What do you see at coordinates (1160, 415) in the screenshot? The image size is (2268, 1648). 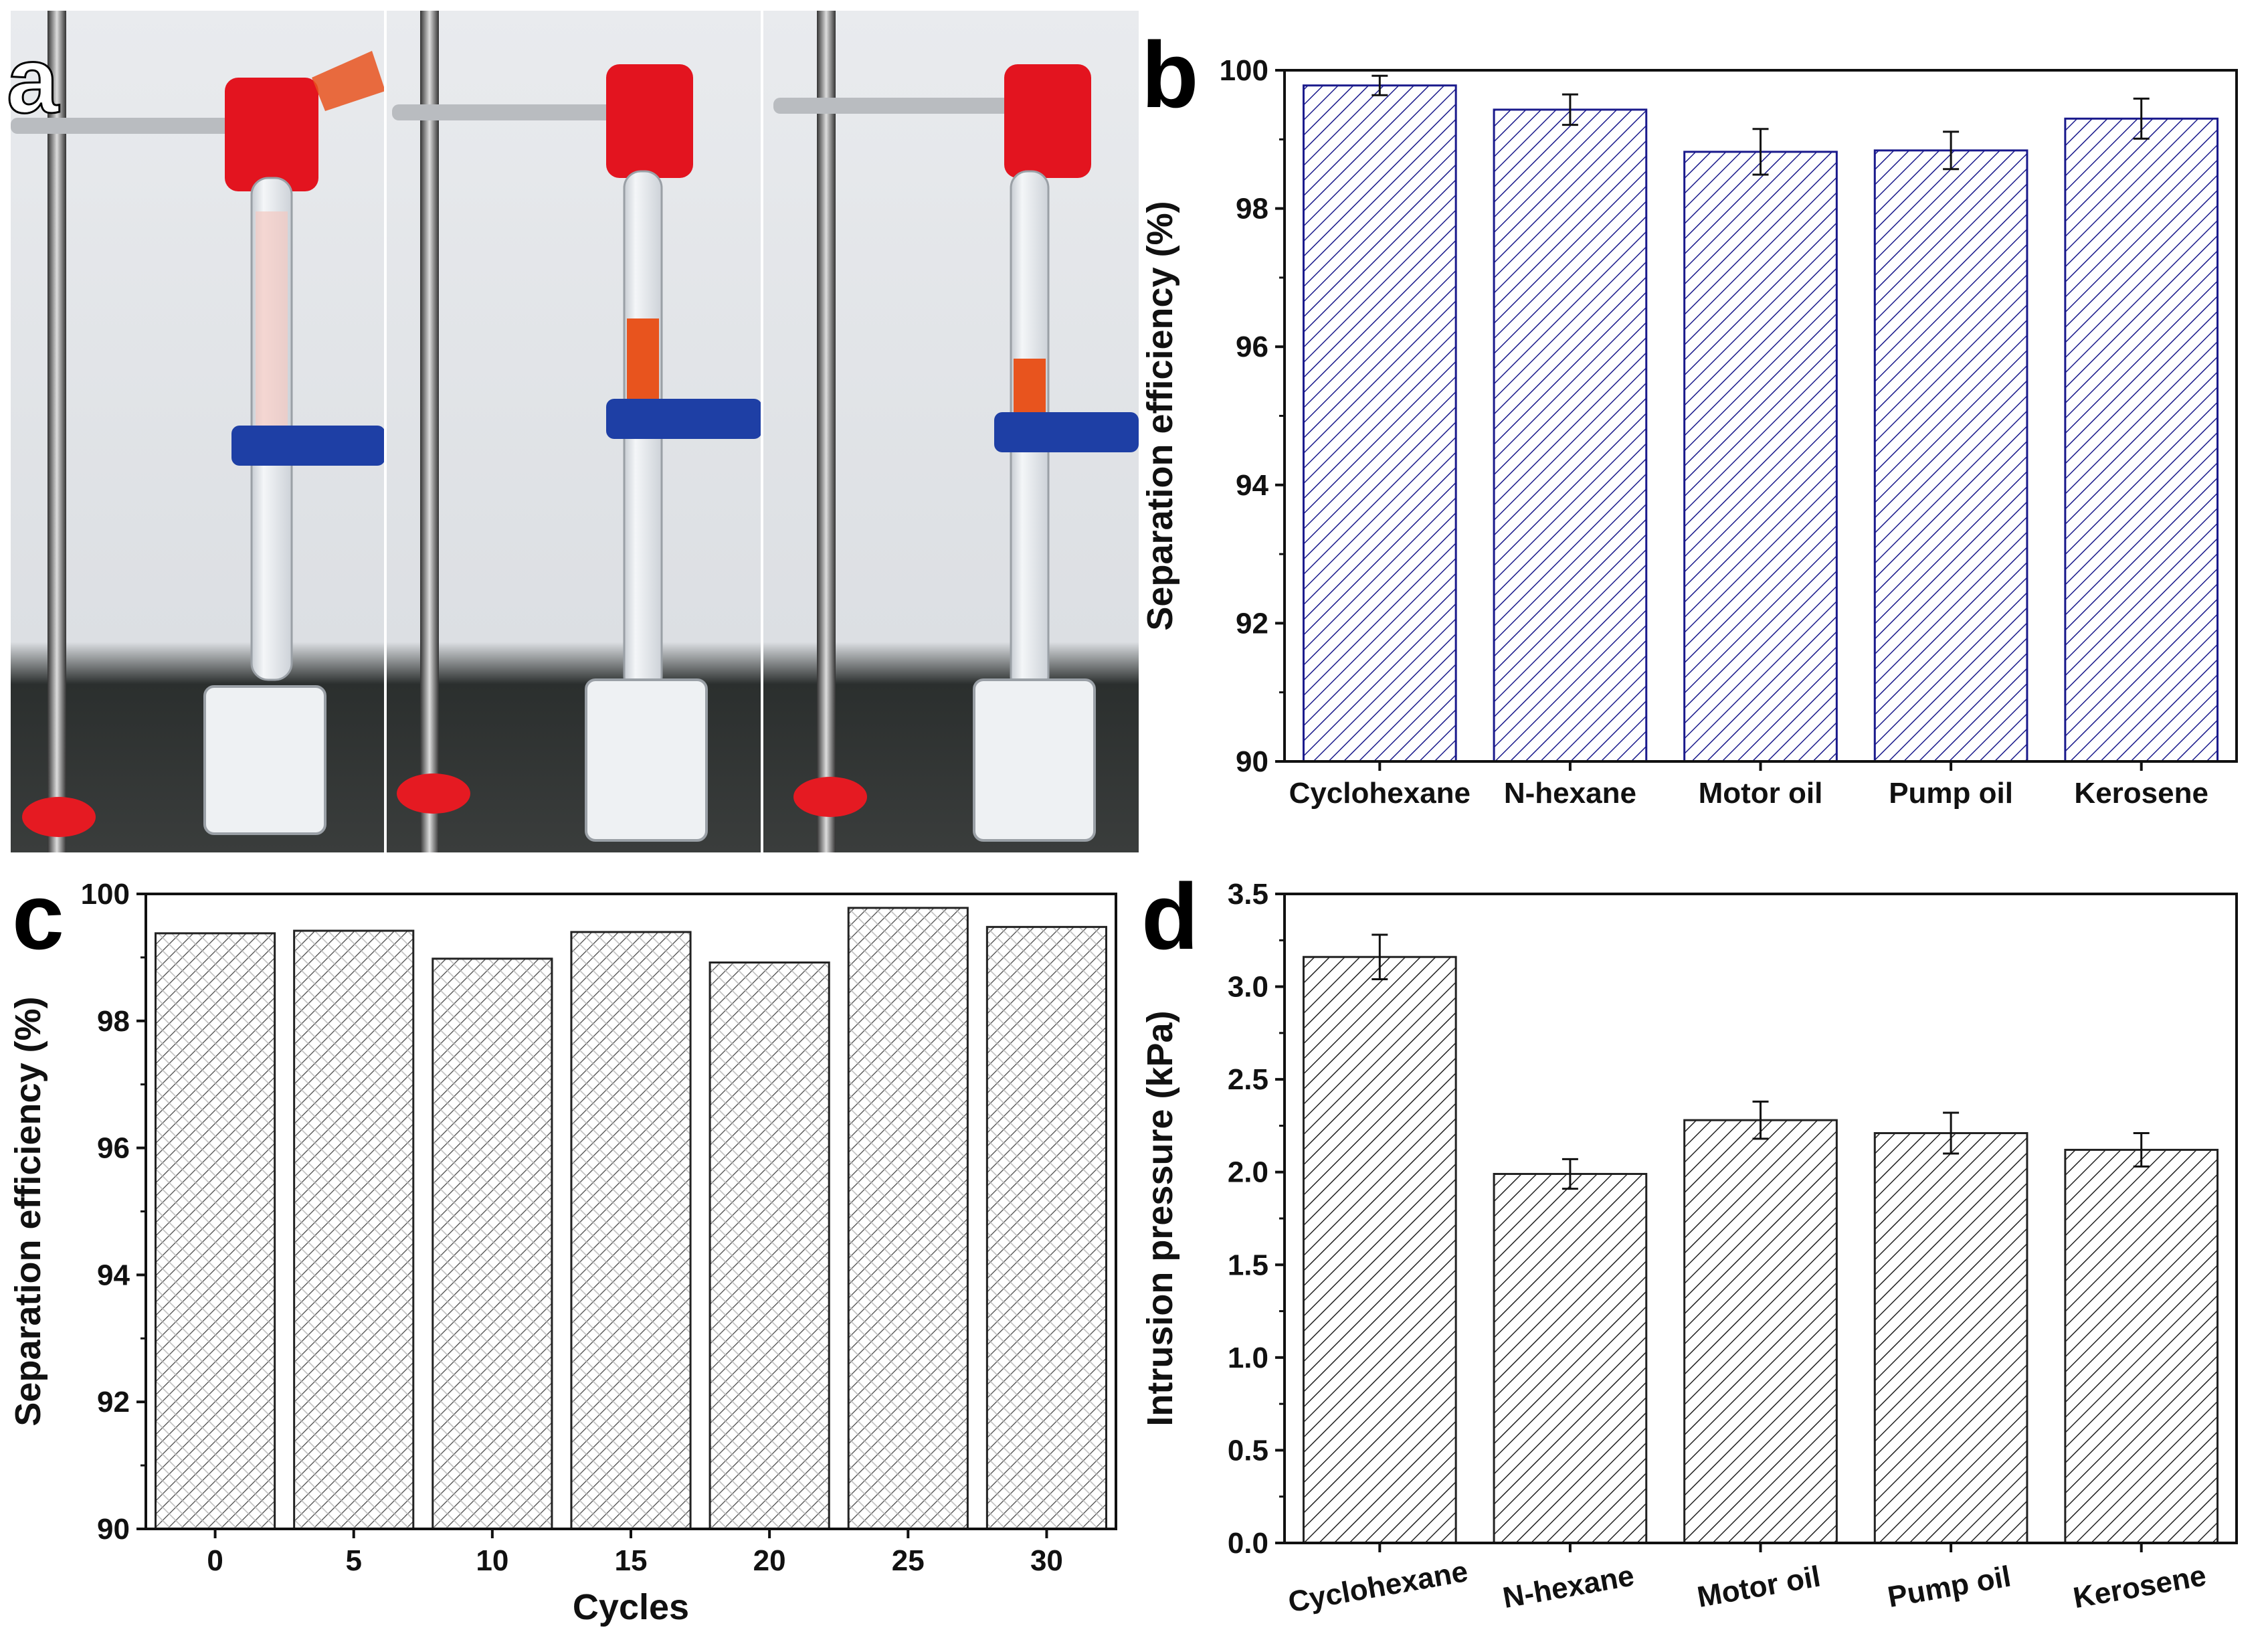 I see `ylabel-b: Separation efficiency (%)` at bounding box center [1160, 415].